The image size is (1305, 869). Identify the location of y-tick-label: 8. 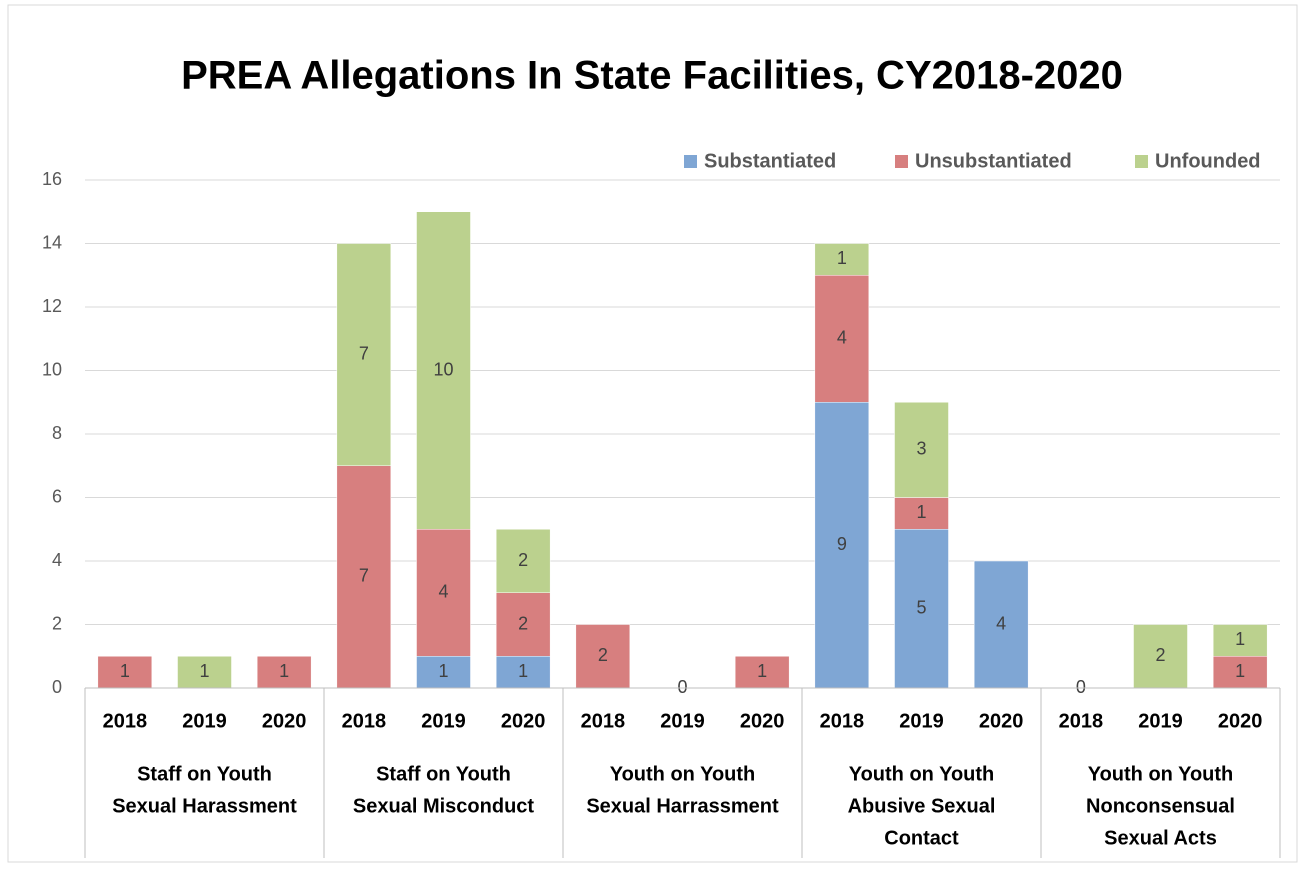
(57, 433).